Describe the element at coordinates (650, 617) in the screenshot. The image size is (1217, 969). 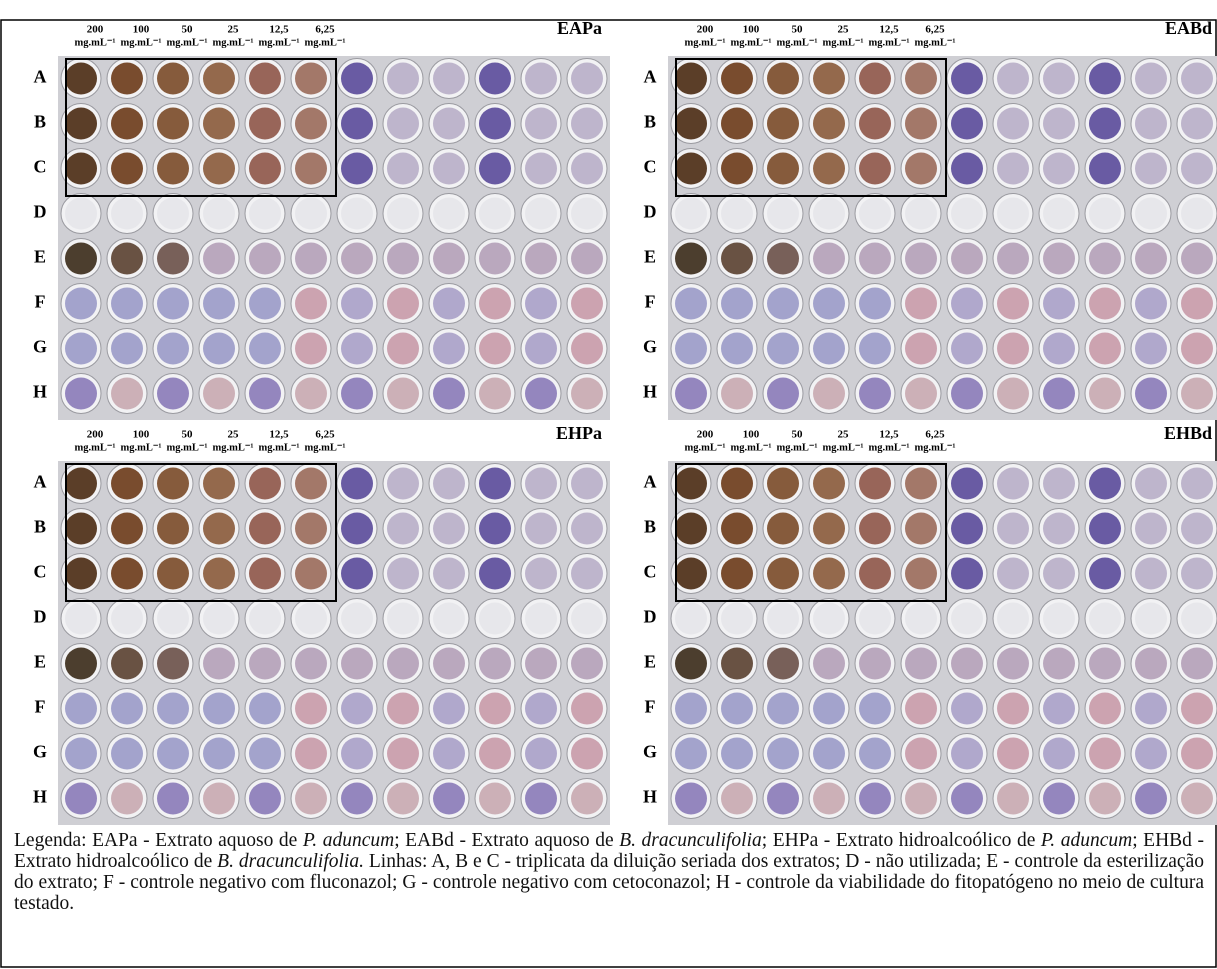
I see `row-label: D` at that location.